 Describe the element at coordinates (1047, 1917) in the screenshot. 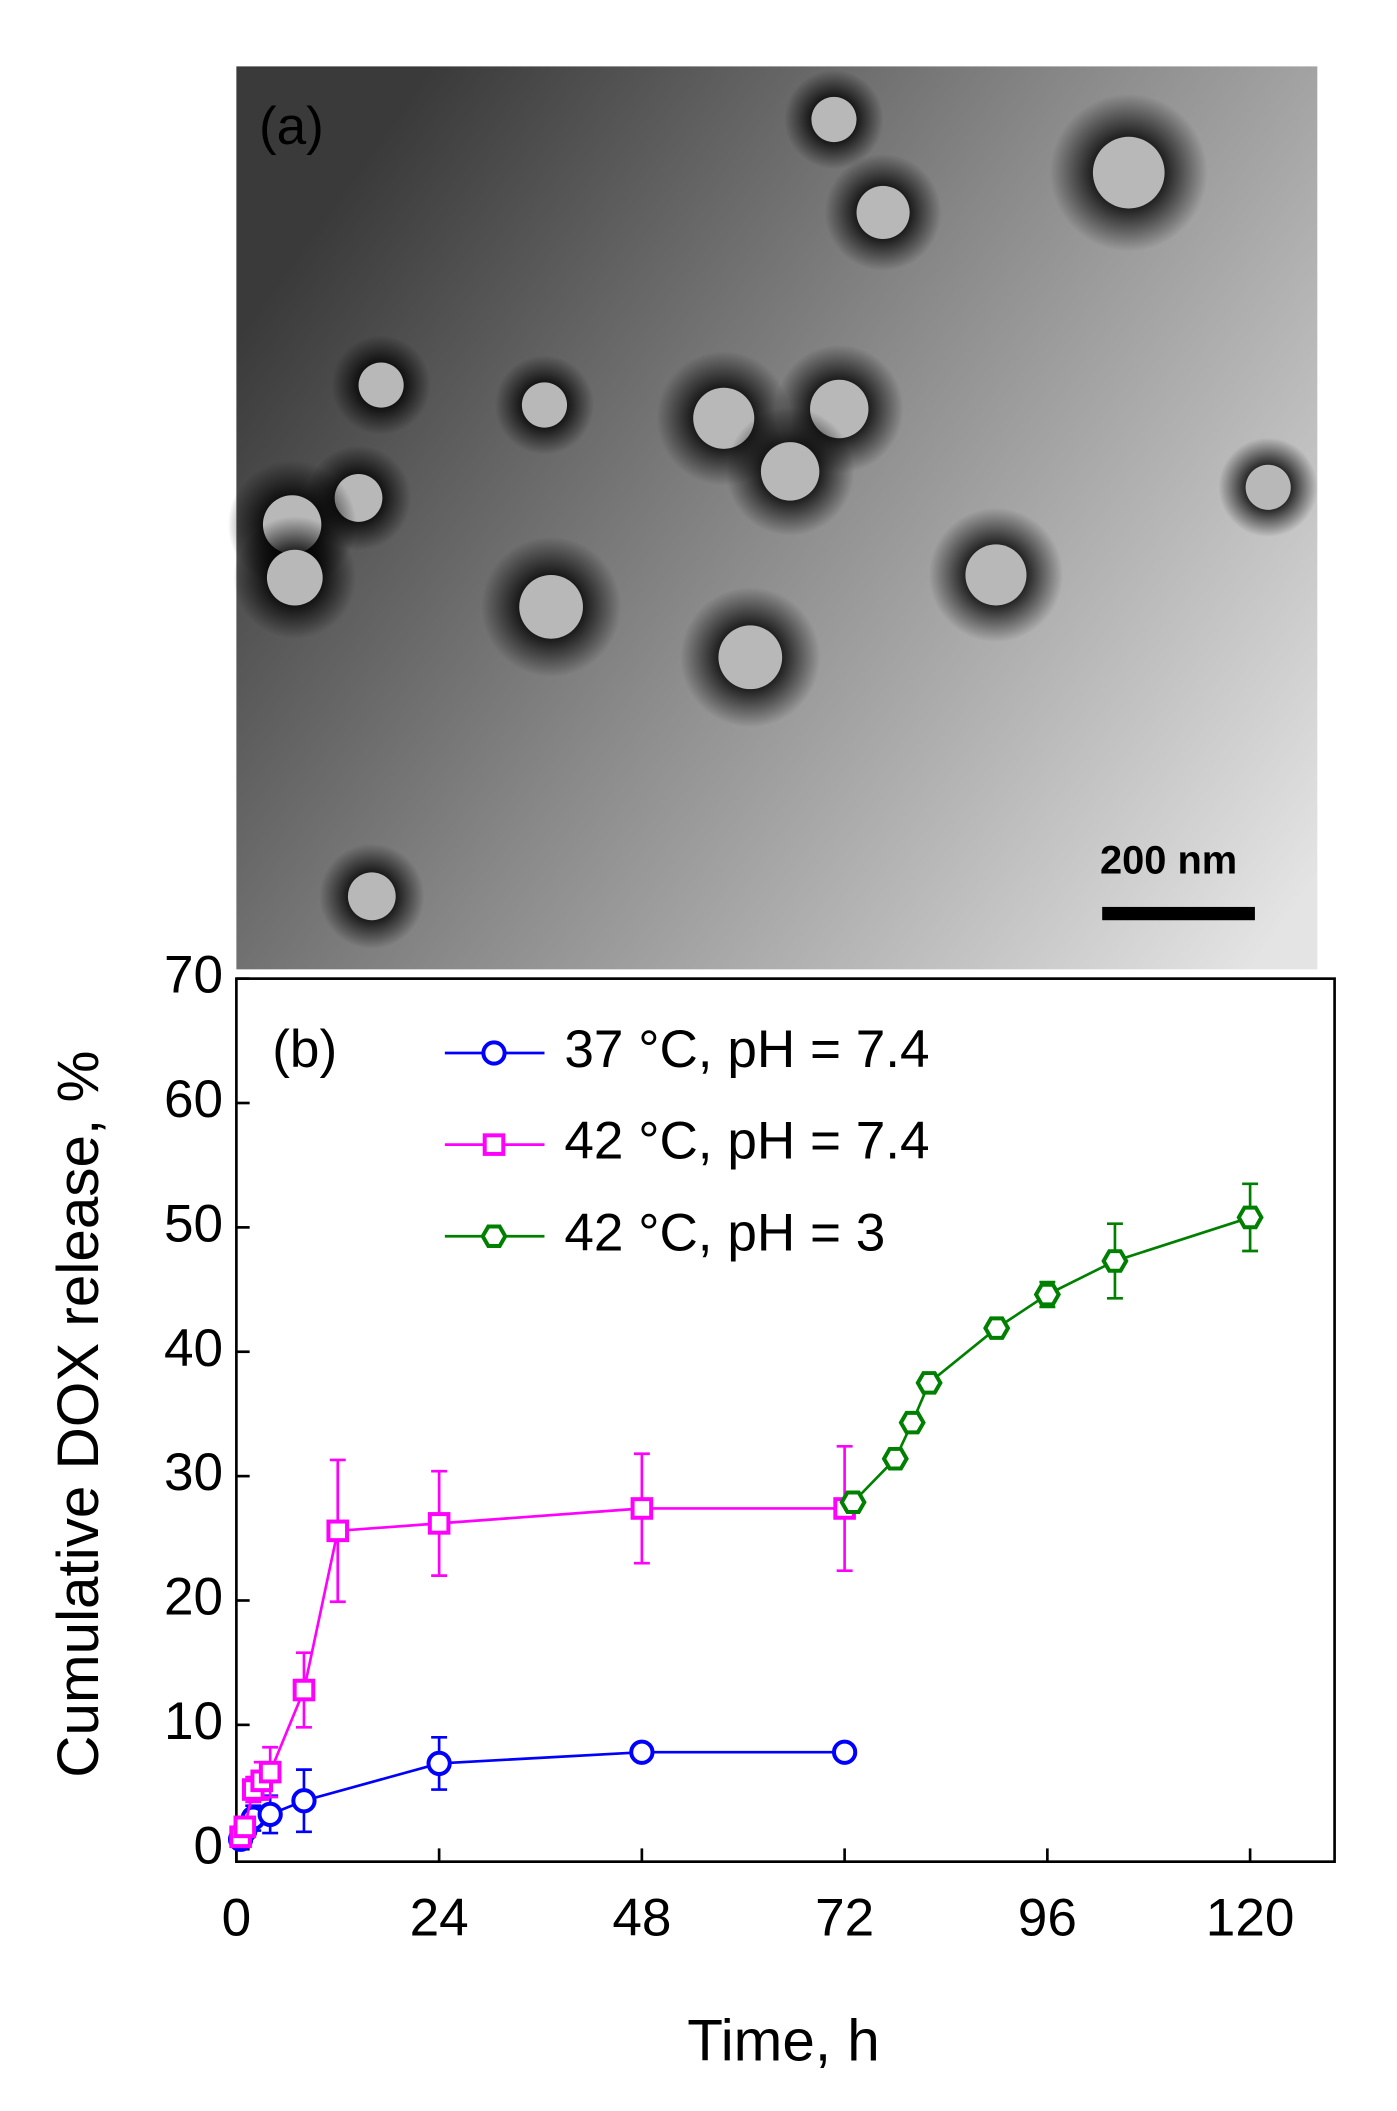

I see `x-tick-label: 96` at that location.